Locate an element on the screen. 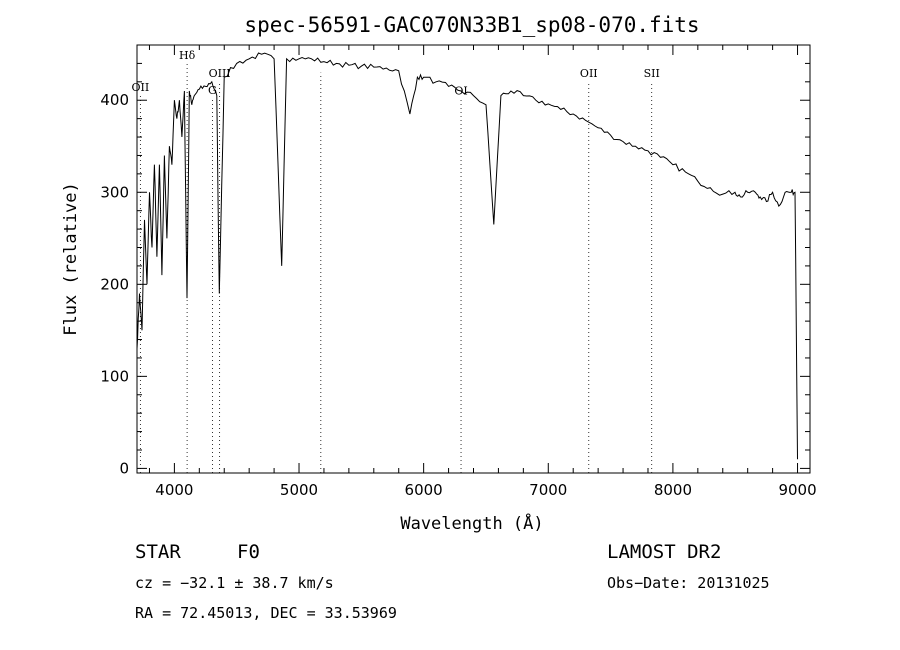  x-tick-label: 7000 is located at coordinates (548, 490).